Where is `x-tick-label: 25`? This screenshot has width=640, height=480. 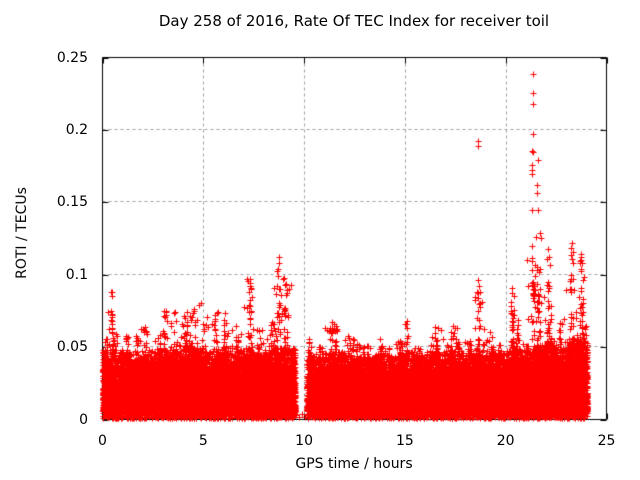 x-tick-label: 25 is located at coordinates (606, 441).